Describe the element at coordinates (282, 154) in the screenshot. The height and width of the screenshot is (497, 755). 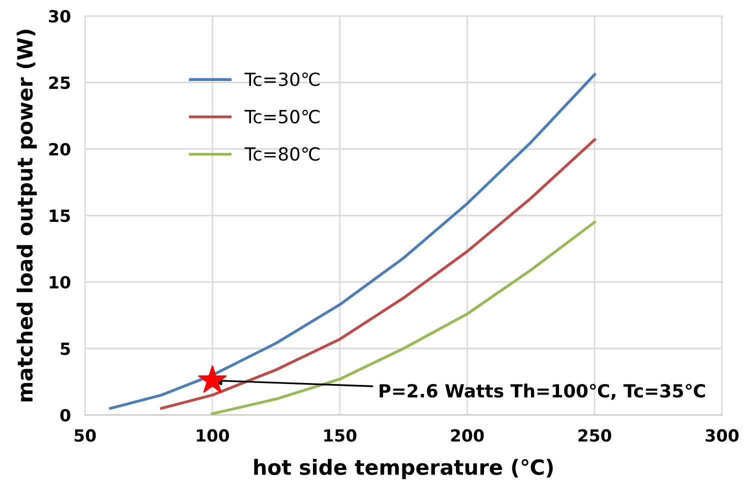
I see `legend-label: Tc=80℃` at that location.